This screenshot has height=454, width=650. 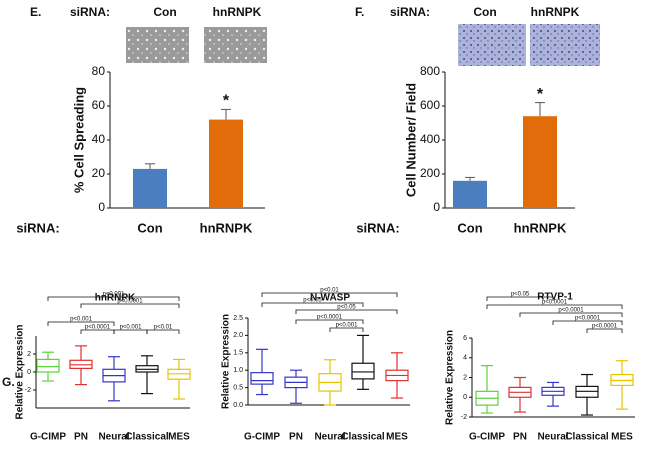 What do you see at coordinates (430, 105) in the screenshot?
I see `y-tick-label: 600` at bounding box center [430, 105].